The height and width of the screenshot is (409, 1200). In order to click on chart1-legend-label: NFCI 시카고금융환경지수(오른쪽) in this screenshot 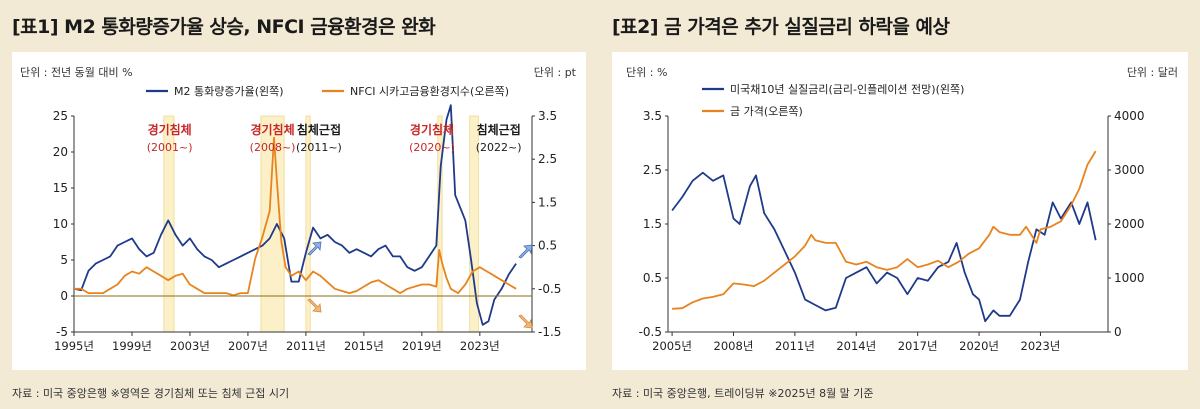, I will do `click(429, 91)`.